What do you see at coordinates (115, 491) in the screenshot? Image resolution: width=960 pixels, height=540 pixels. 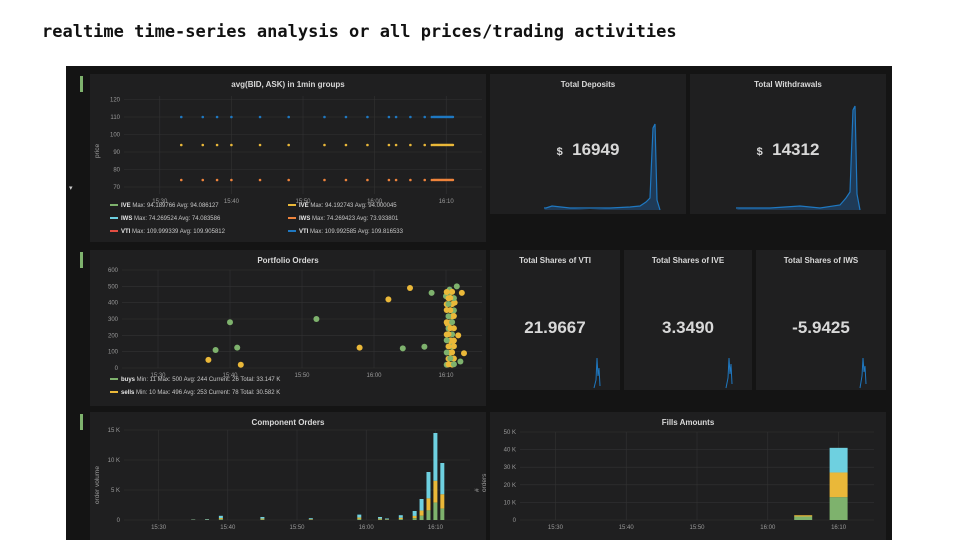 I see `y-tick-label: 5 K` at bounding box center [115, 491].